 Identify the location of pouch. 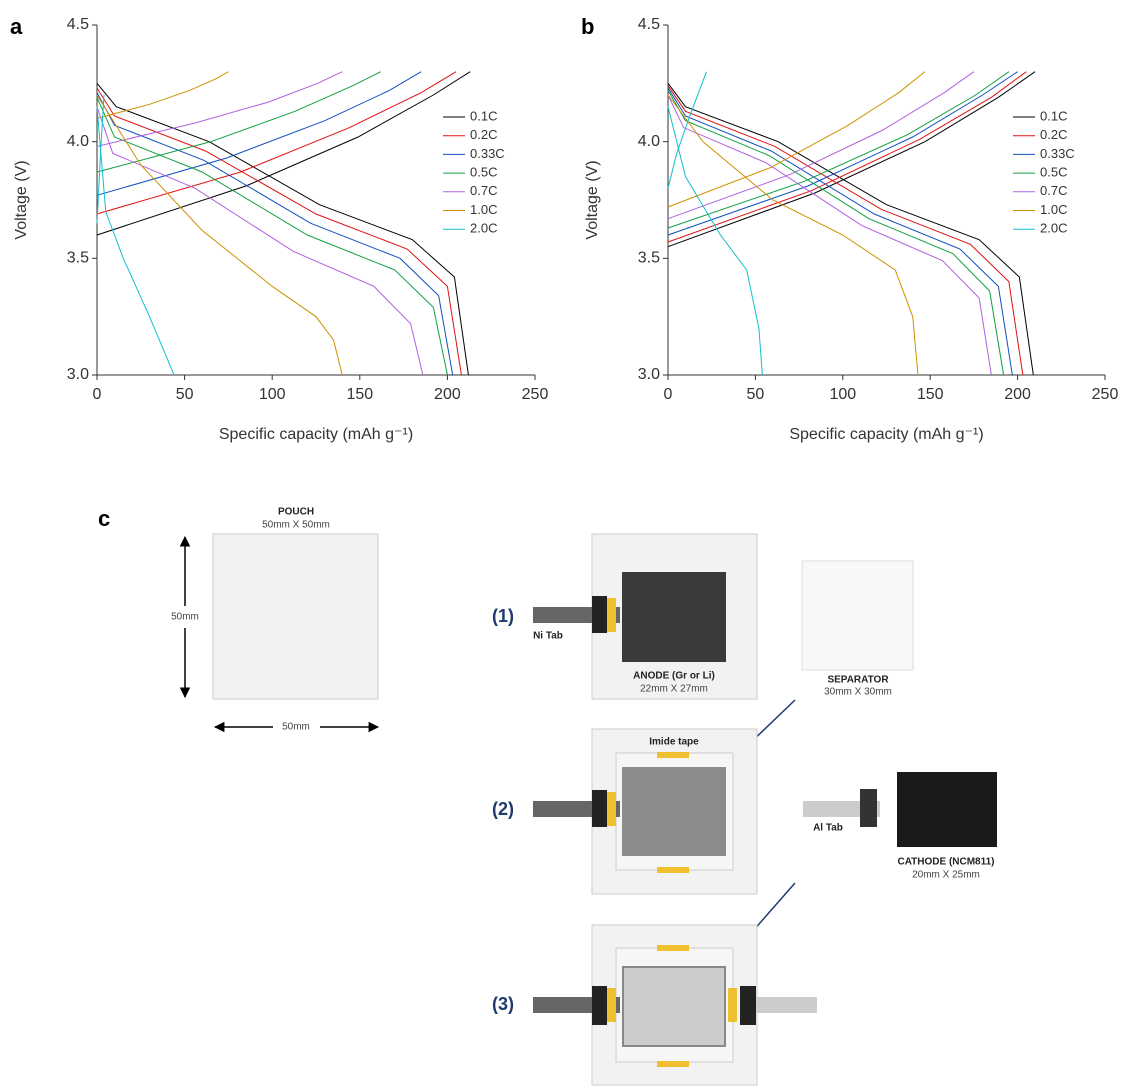
(295, 616).